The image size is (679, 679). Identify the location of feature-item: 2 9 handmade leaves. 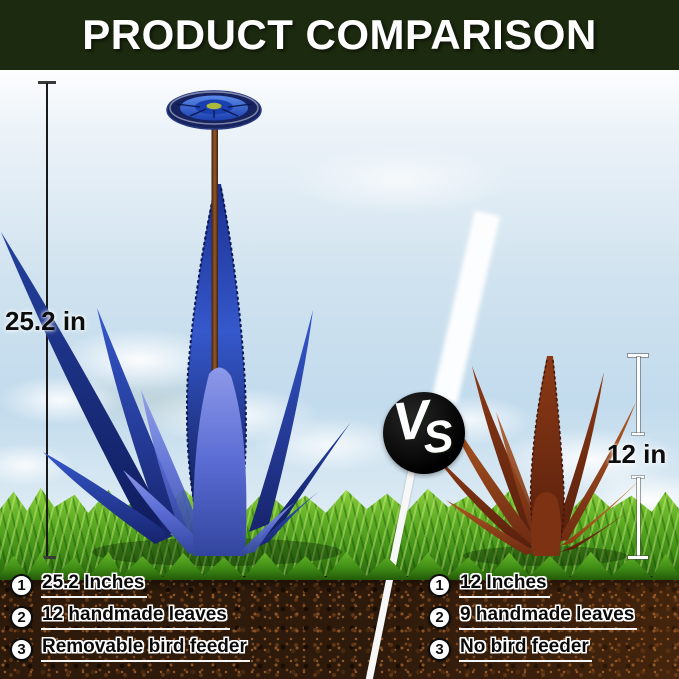
(533, 617).